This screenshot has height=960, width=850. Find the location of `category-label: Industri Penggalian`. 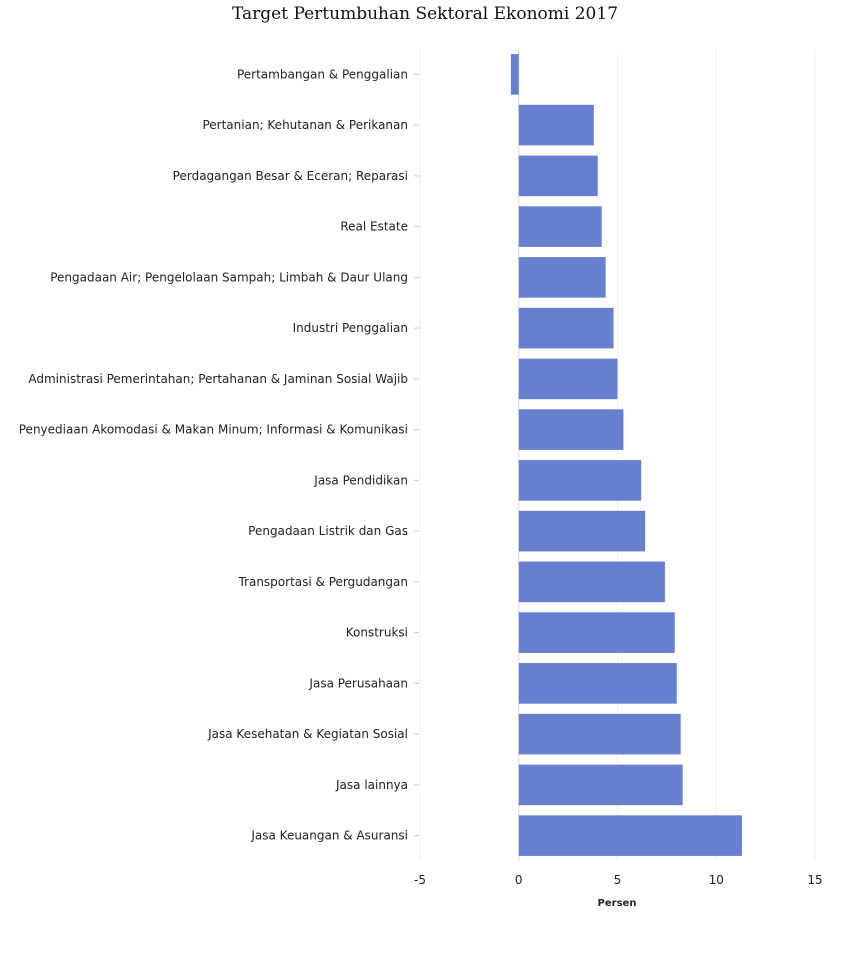

category-label: Industri Penggalian is located at coordinates (350, 328).